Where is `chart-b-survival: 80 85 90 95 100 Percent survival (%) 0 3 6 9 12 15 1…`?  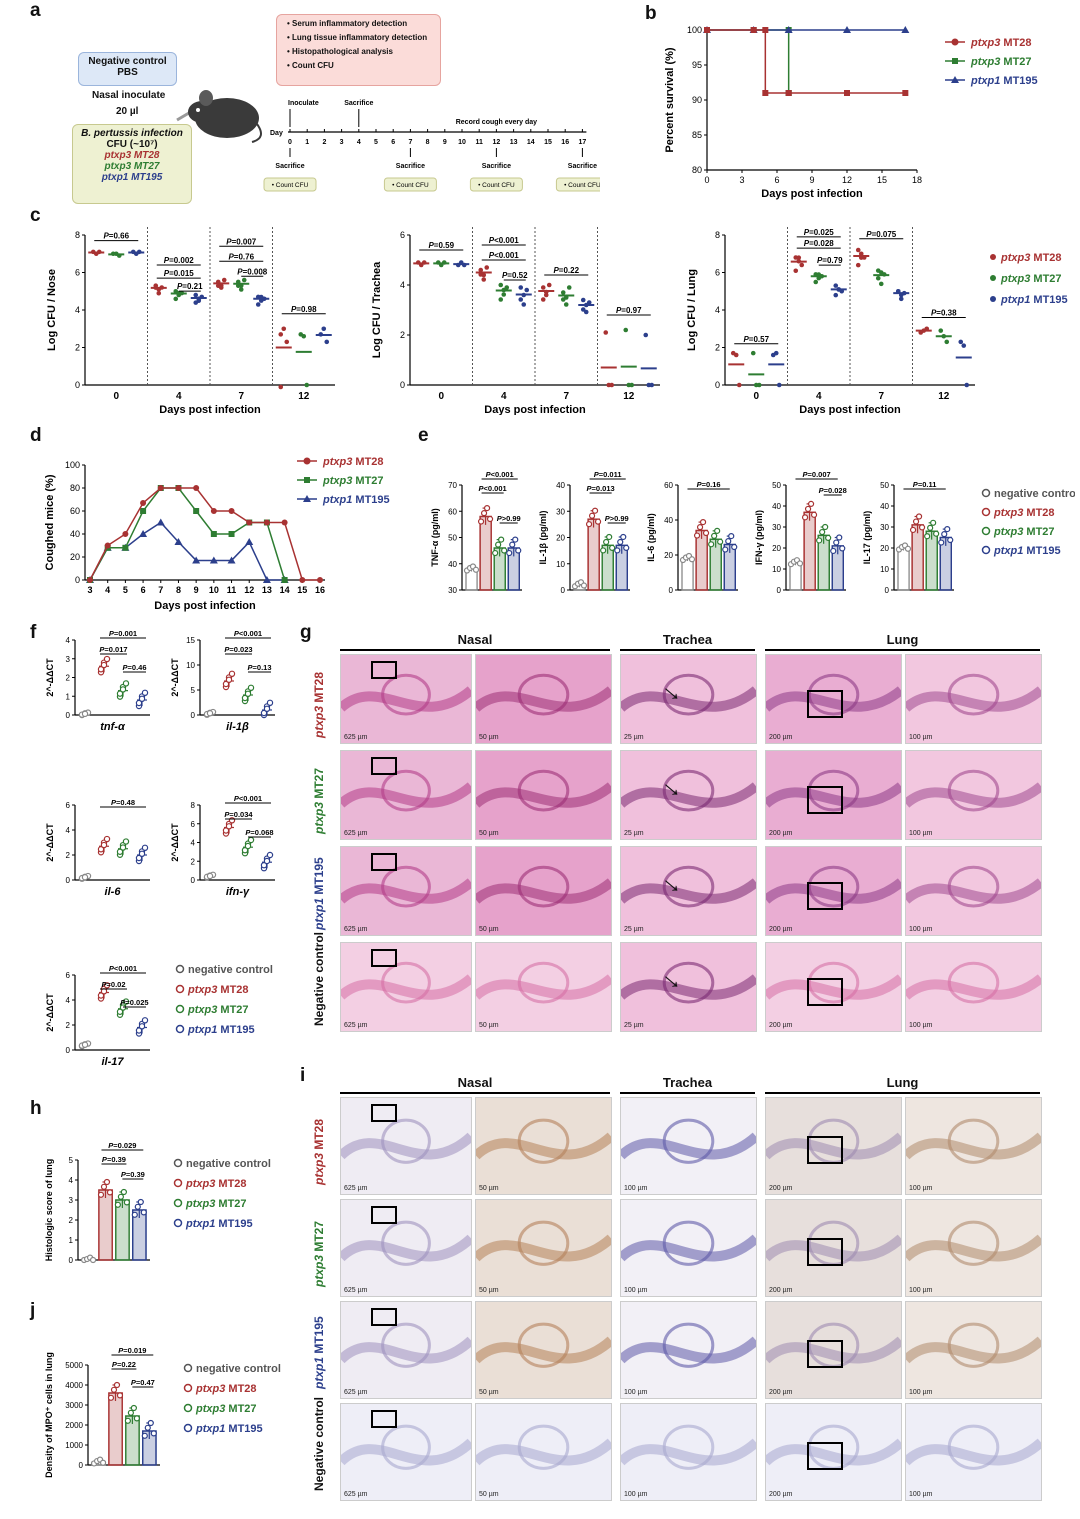
chart-b-survival: 80 85 90 95 100 Percent survival (%) 0 3 6 9 12 15 1… is located at coordinates (851, 112).